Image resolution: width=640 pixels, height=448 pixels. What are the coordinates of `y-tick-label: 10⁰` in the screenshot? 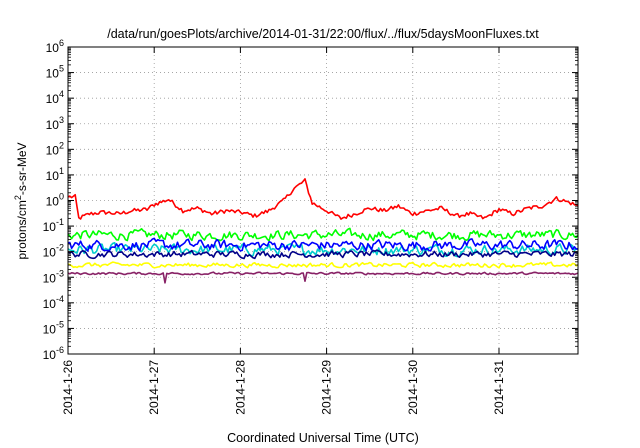 It's located at (55, 200).